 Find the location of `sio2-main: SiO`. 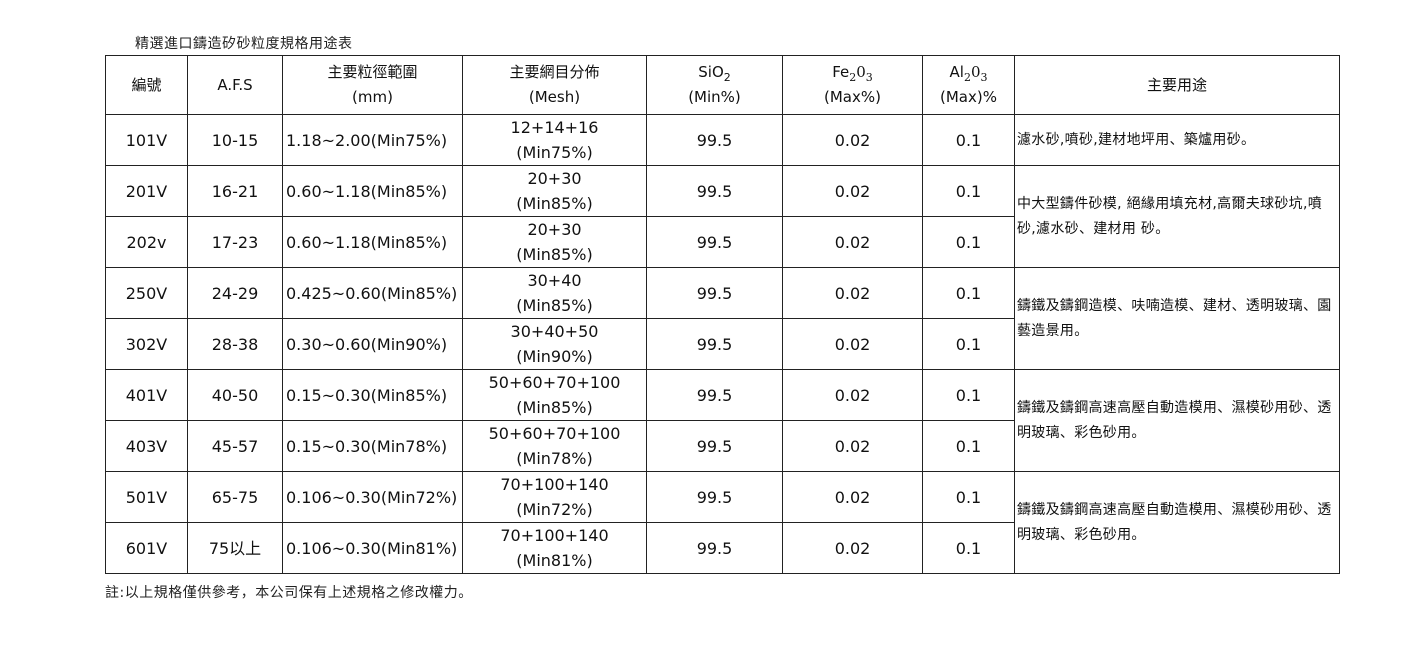

sio2-main: SiO is located at coordinates (711, 72).